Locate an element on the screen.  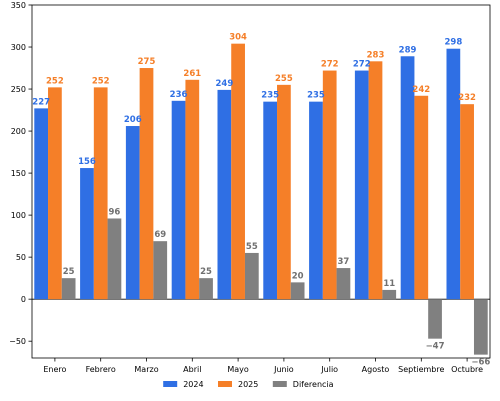
y-tick-label: 350 is located at coordinates (18, 5).